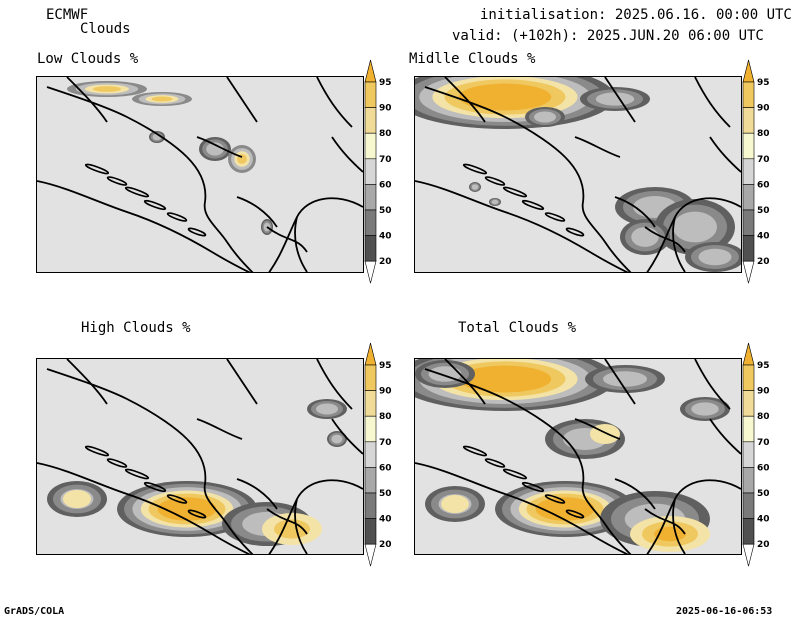  I want to click on colorbar-tick-label: 90, so click(385, 109).